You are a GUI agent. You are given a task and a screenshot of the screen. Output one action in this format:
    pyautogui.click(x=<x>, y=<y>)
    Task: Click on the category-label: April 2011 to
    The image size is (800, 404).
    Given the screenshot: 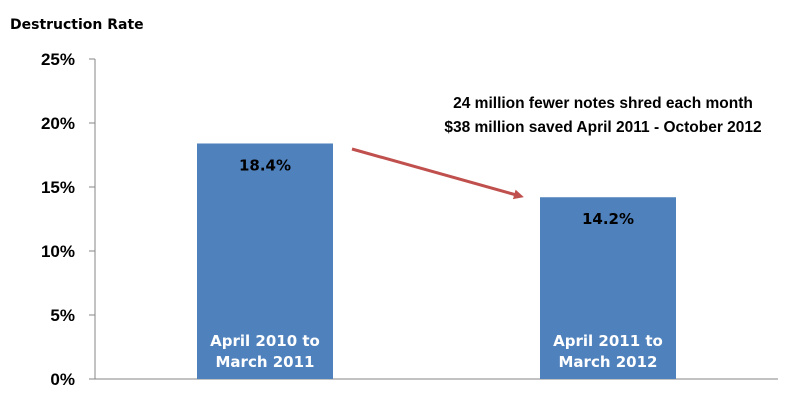 What is the action you would take?
    pyautogui.click(x=608, y=341)
    